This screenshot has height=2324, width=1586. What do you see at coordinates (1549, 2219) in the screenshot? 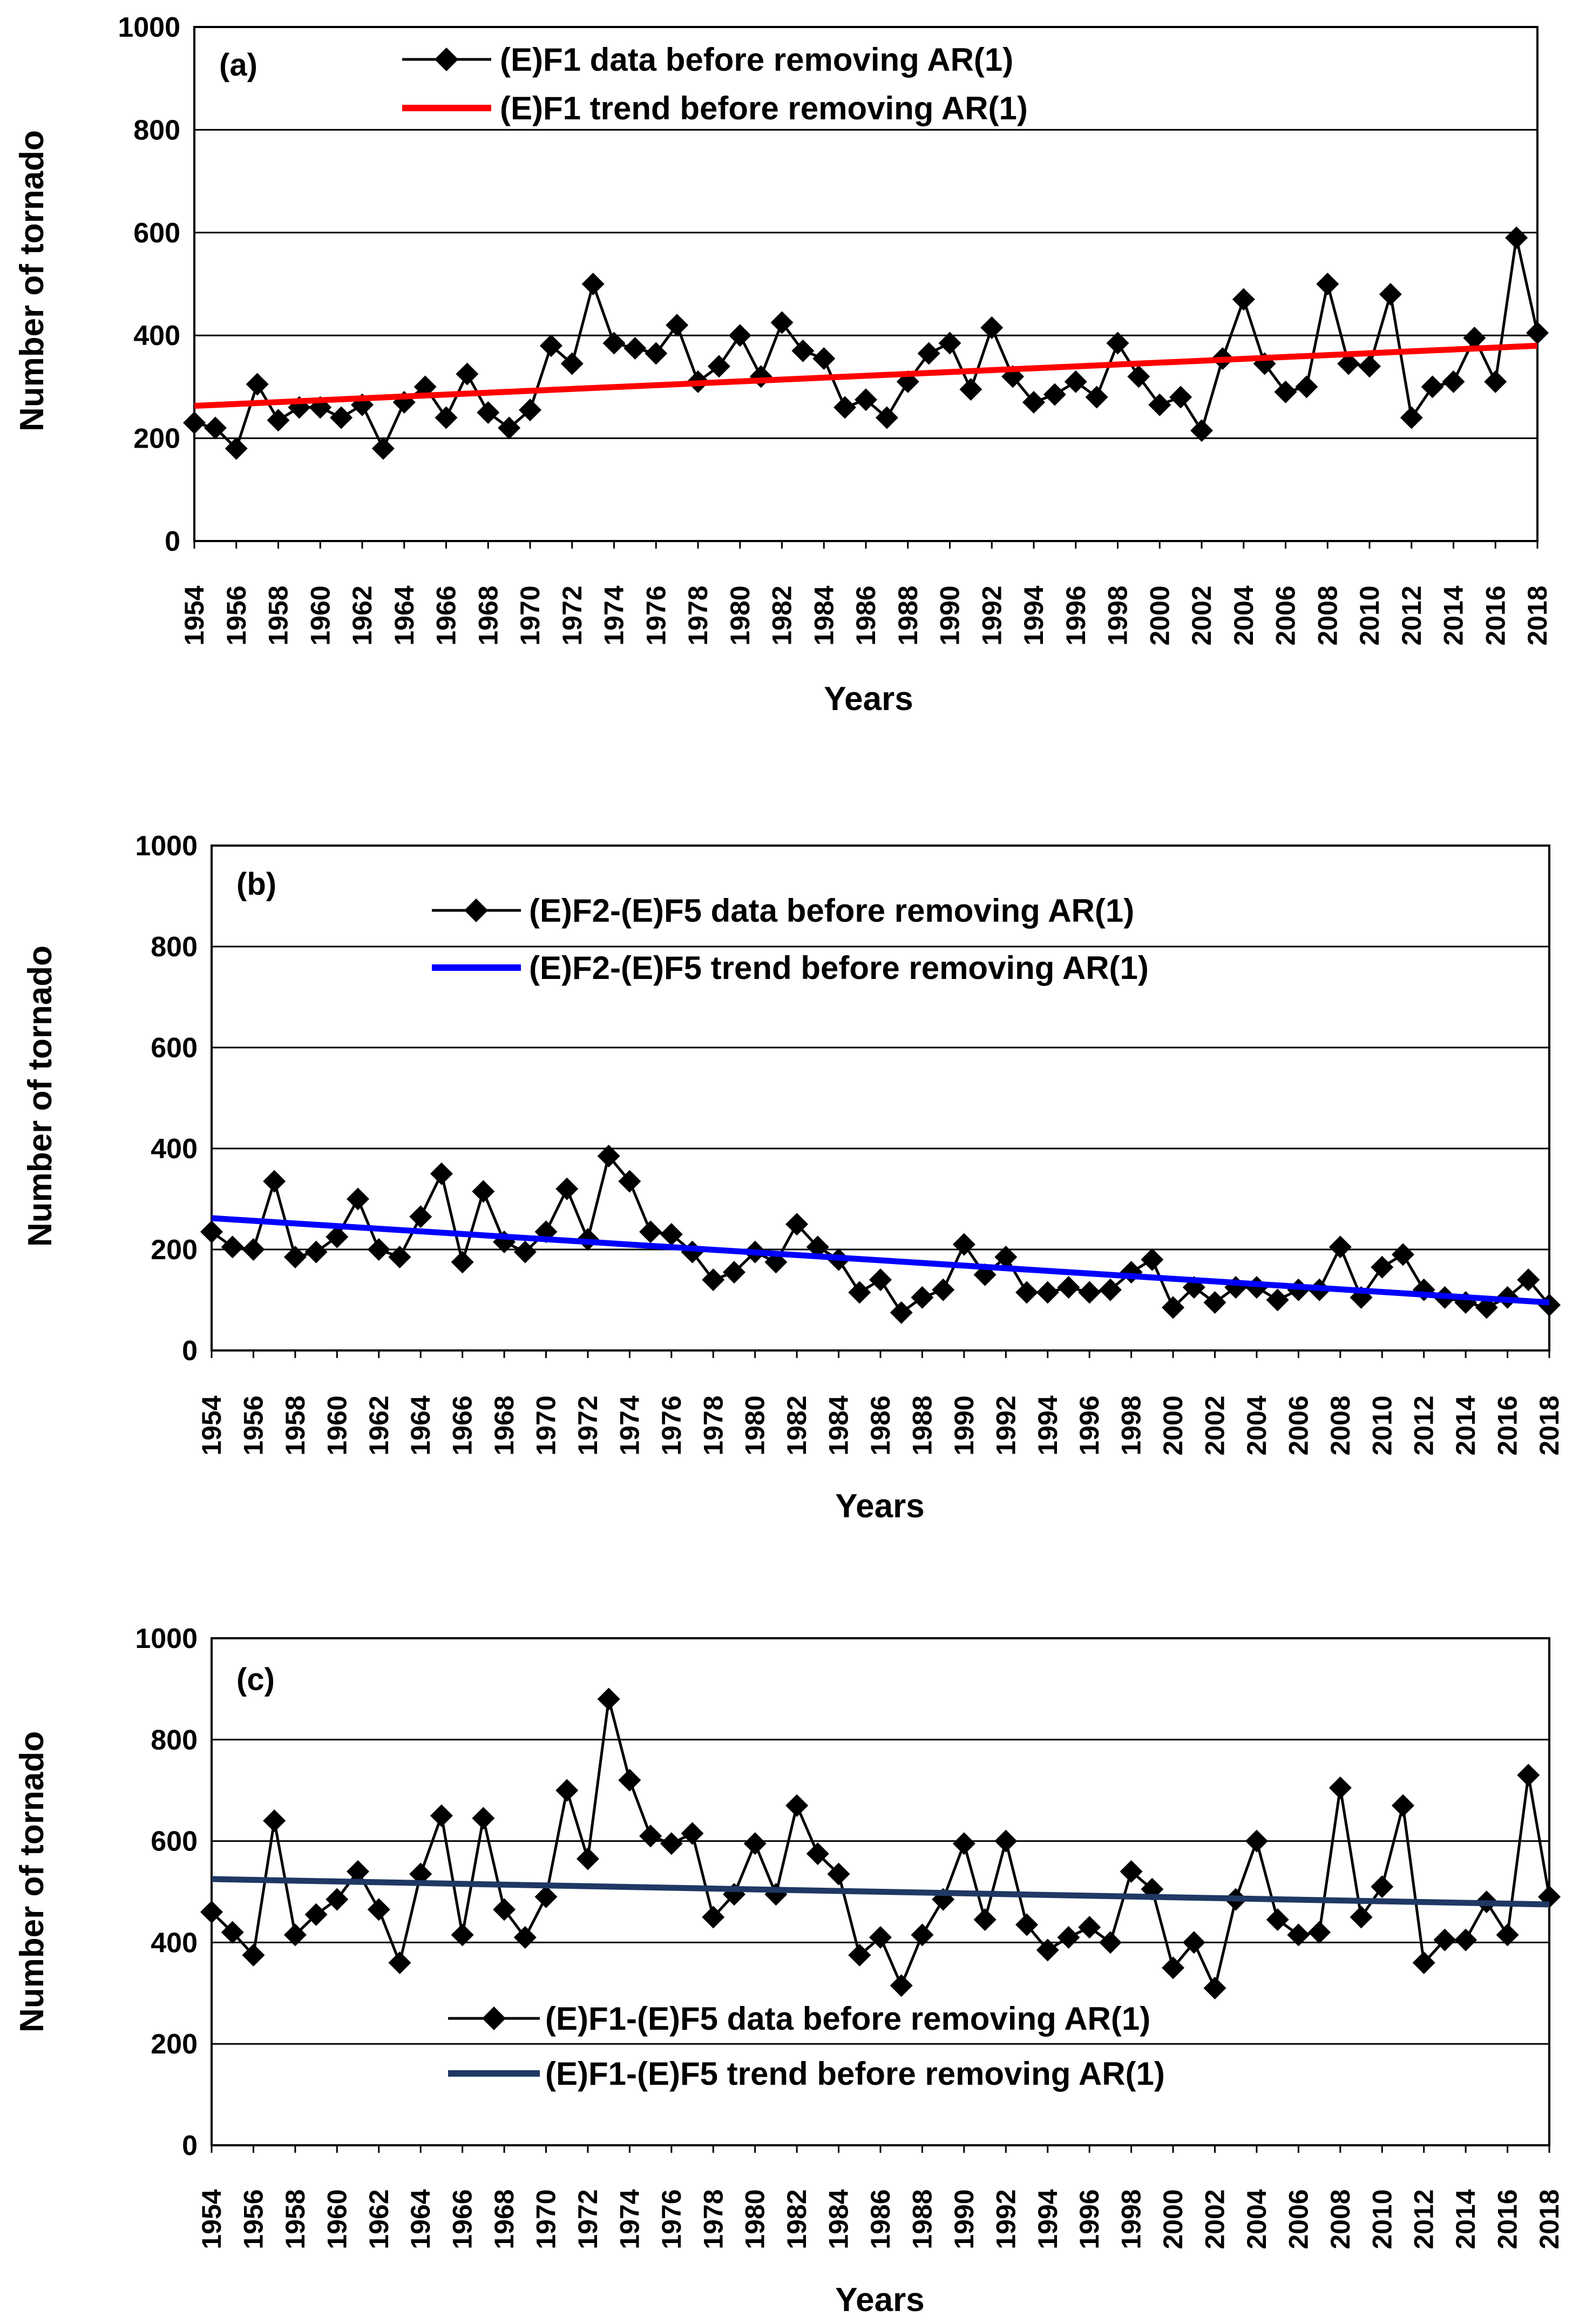
I see `panel-c-xtick-label: 2018` at bounding box center [1549, 2219].